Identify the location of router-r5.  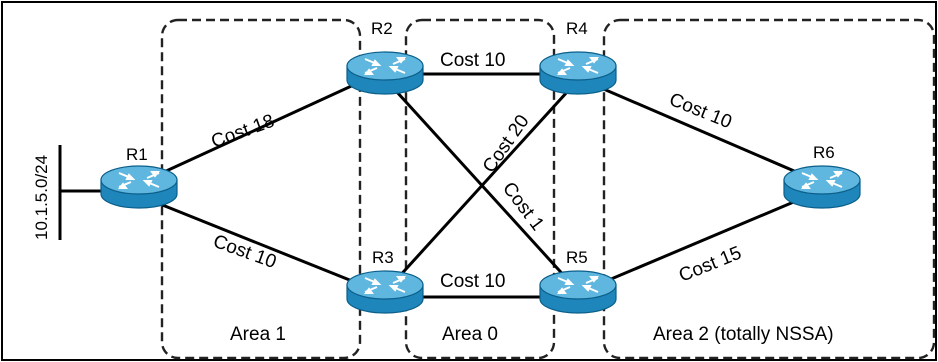
(578, 292).